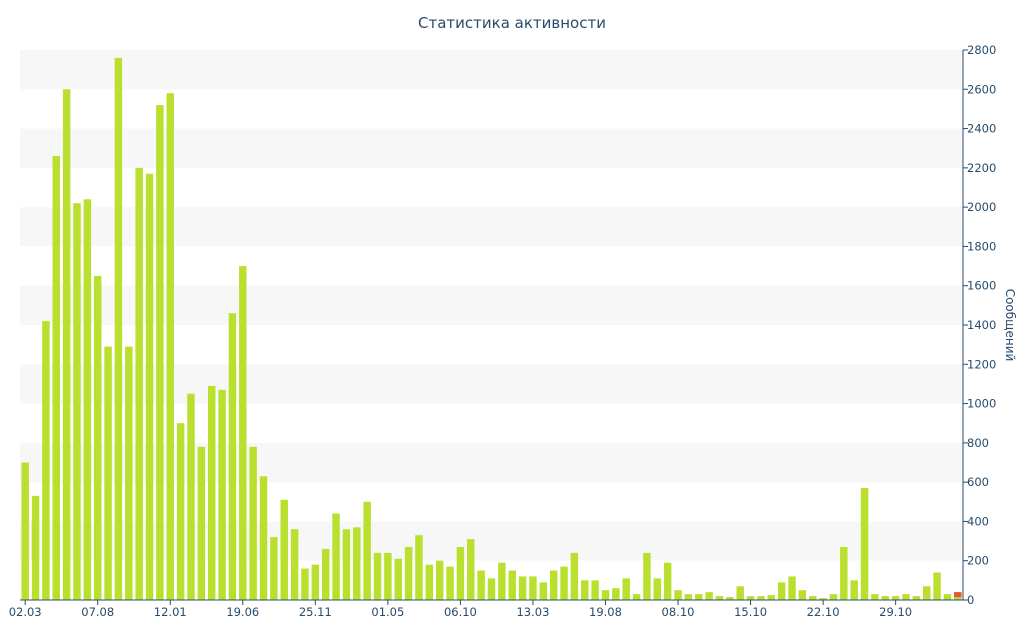  Describe the element at coordinates (895, 612) in the screenshot. I see `x-tick-label: 29.10` at that location.